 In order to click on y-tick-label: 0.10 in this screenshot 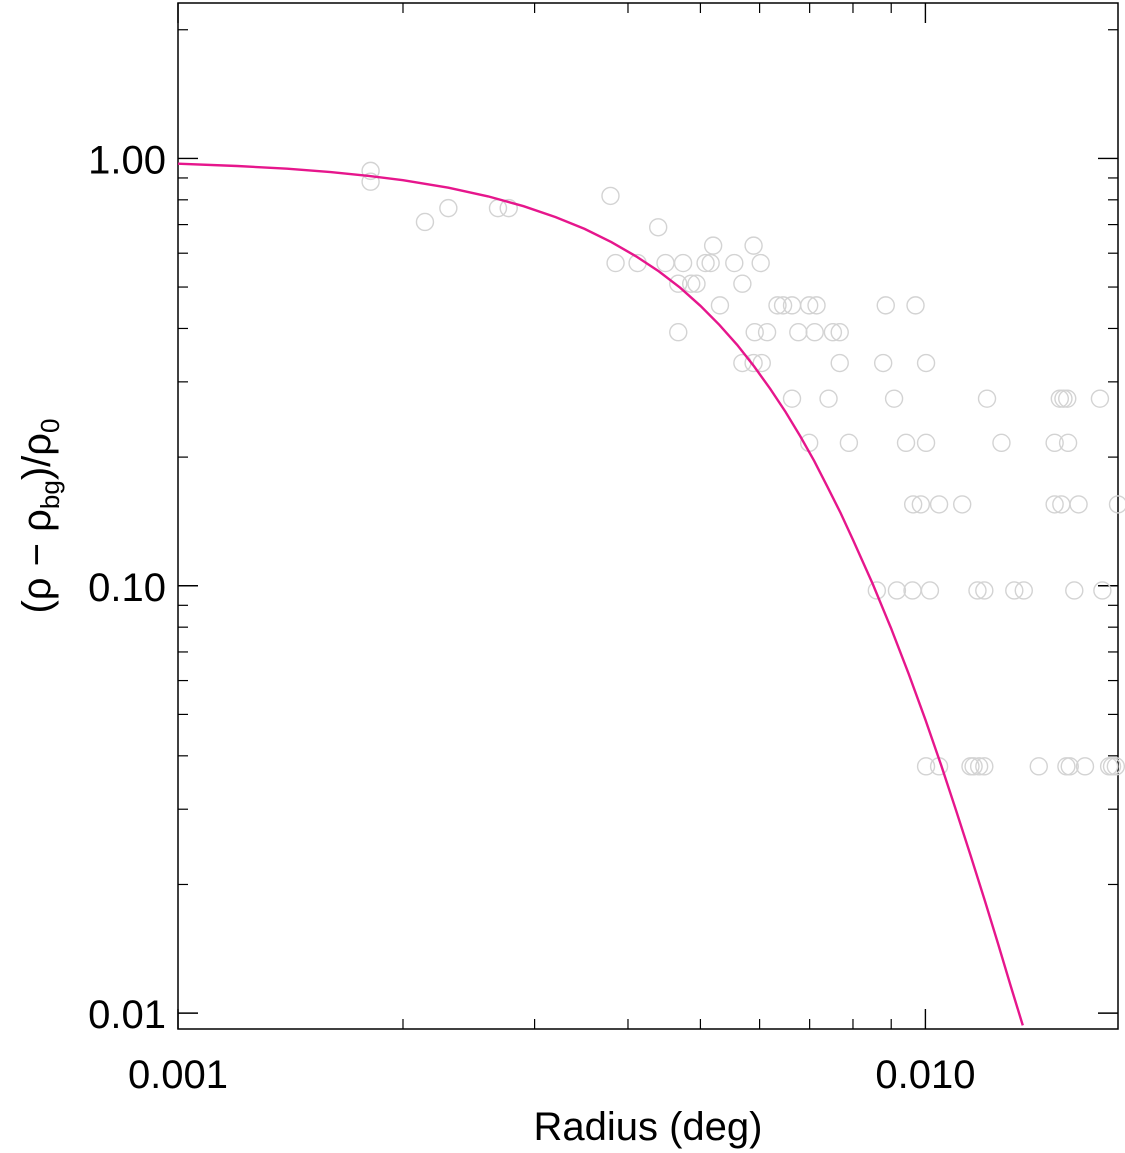, I will do `click(127, 588)`.